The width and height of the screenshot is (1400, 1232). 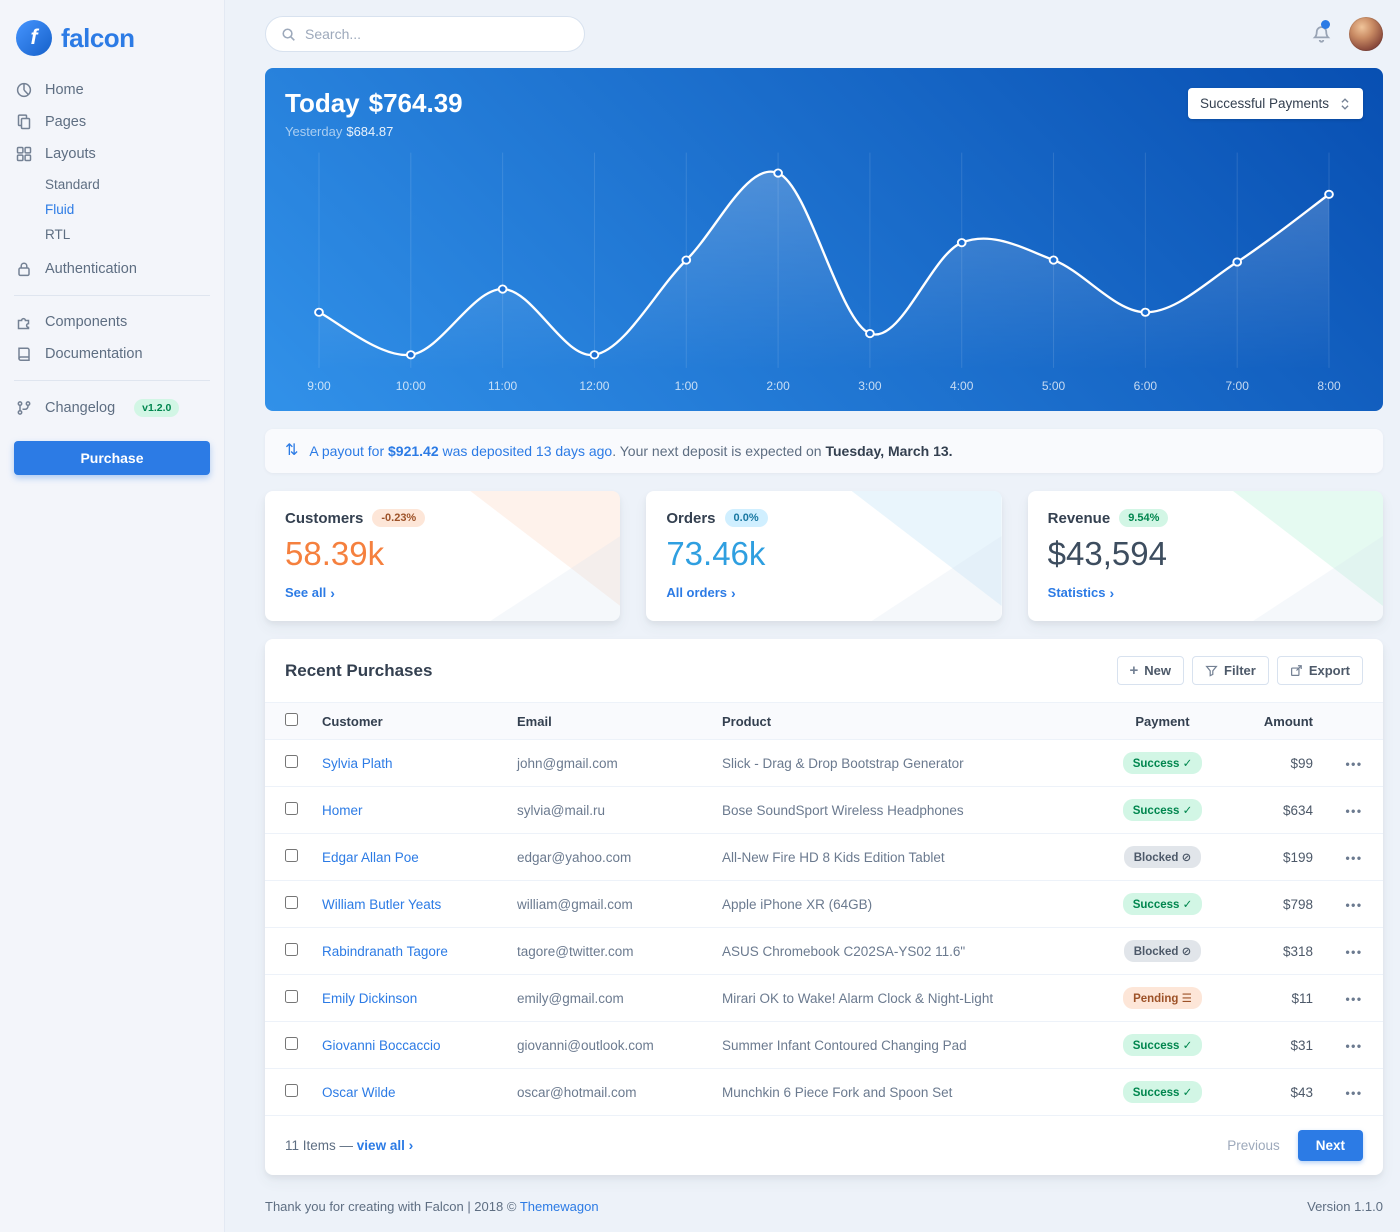 What do you see at coordinates (824, 556) in the screenshot?
I see `orders-stat-card: Orders 0.0% 73.46k All orders ›` at bounding box center [824, 556].